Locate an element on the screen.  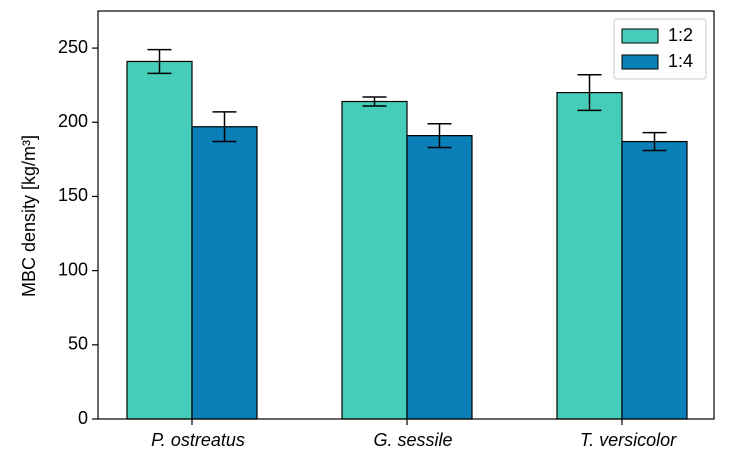
x-tick-label: G. sessile is located at coordinates (412, 440).